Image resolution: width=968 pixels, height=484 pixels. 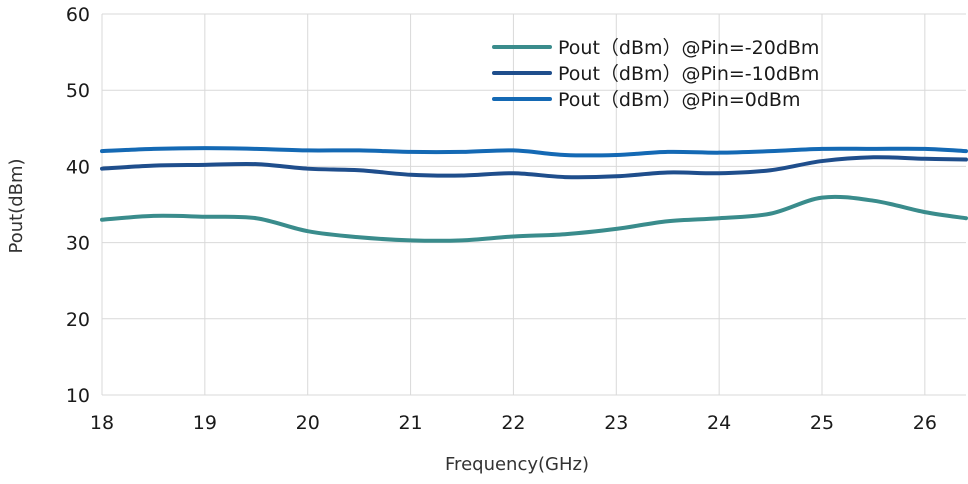 I want to click on x-tick-label: 26, so click(x=925, y=423).